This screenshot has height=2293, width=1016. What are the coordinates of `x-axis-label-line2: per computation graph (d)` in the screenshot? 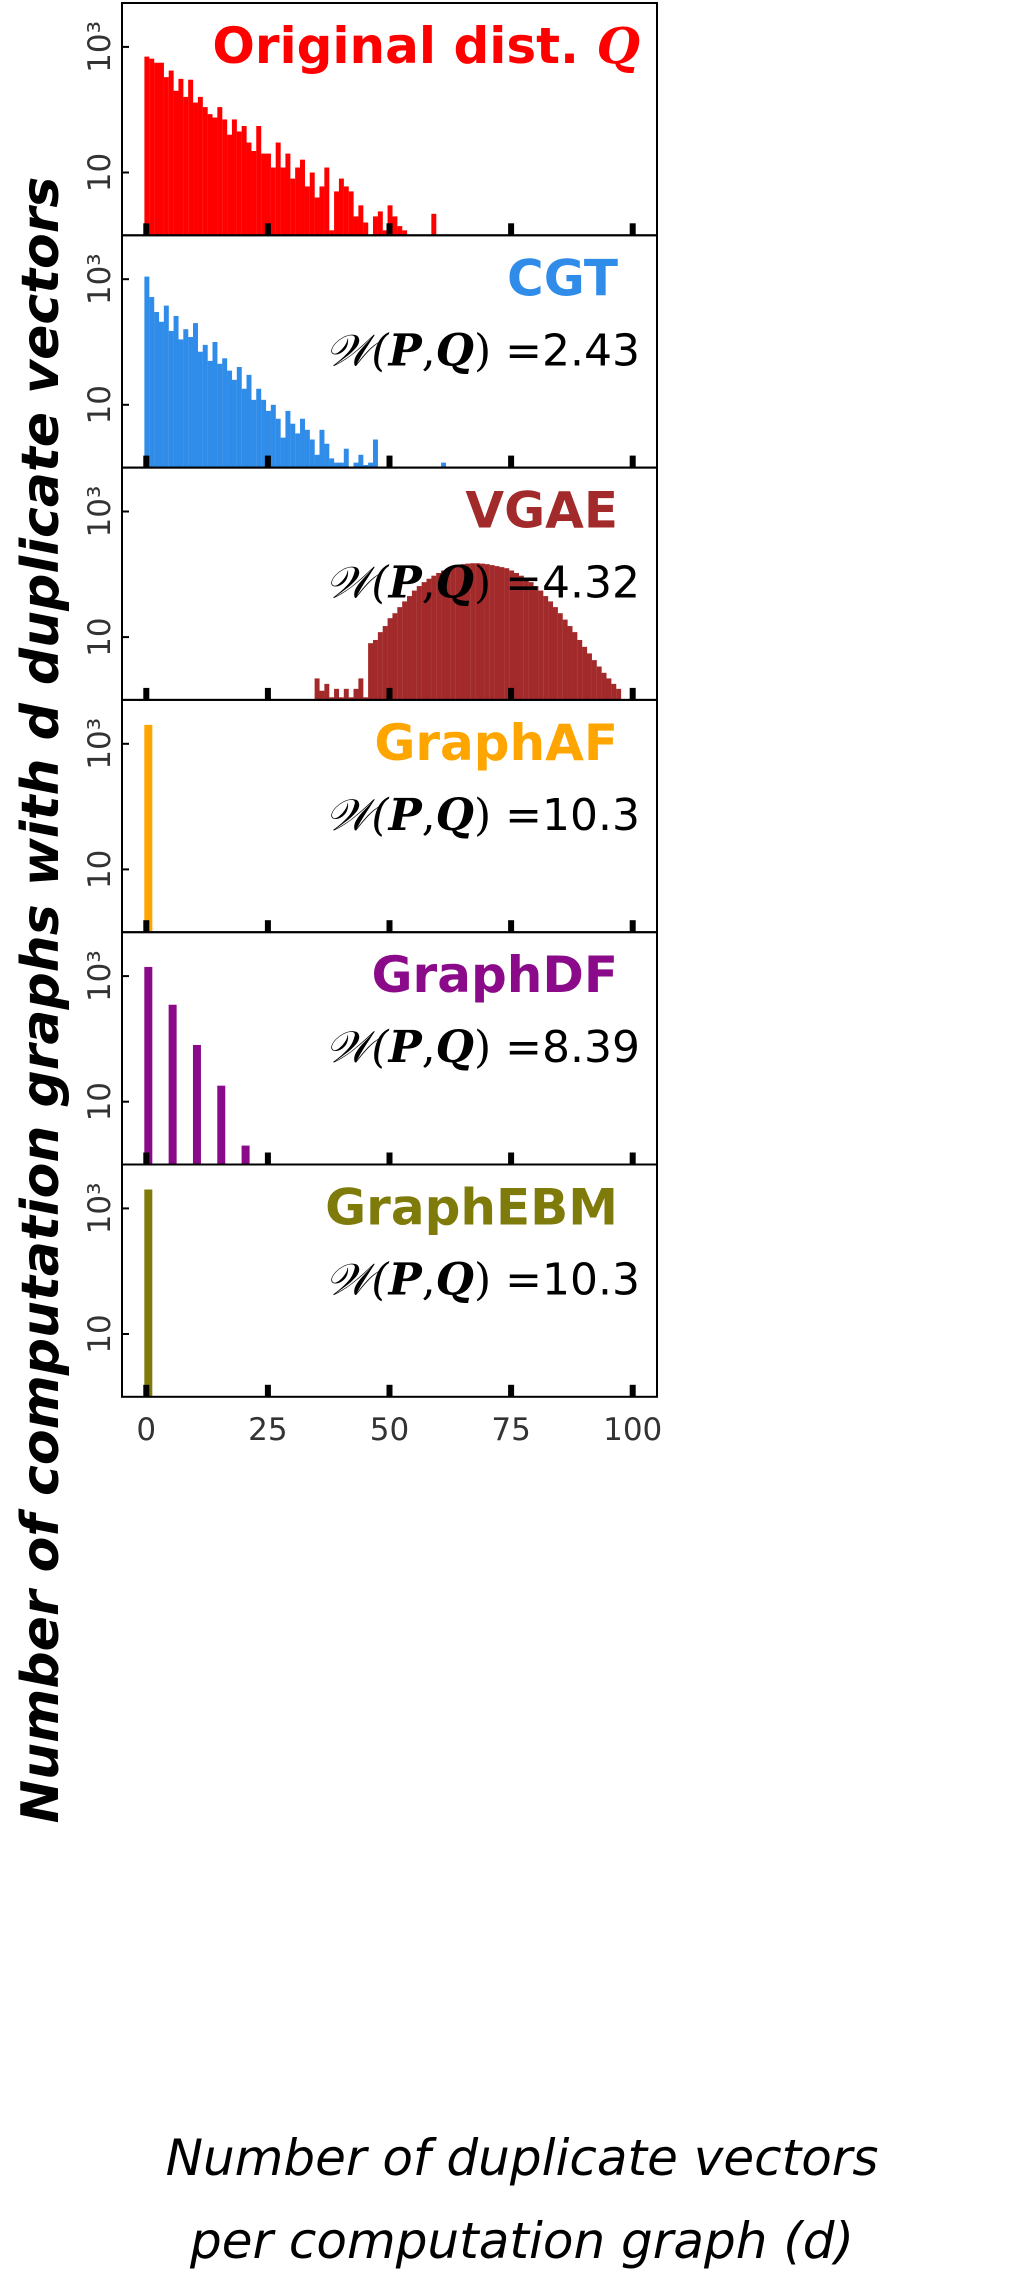 It's located at (521, 2241).